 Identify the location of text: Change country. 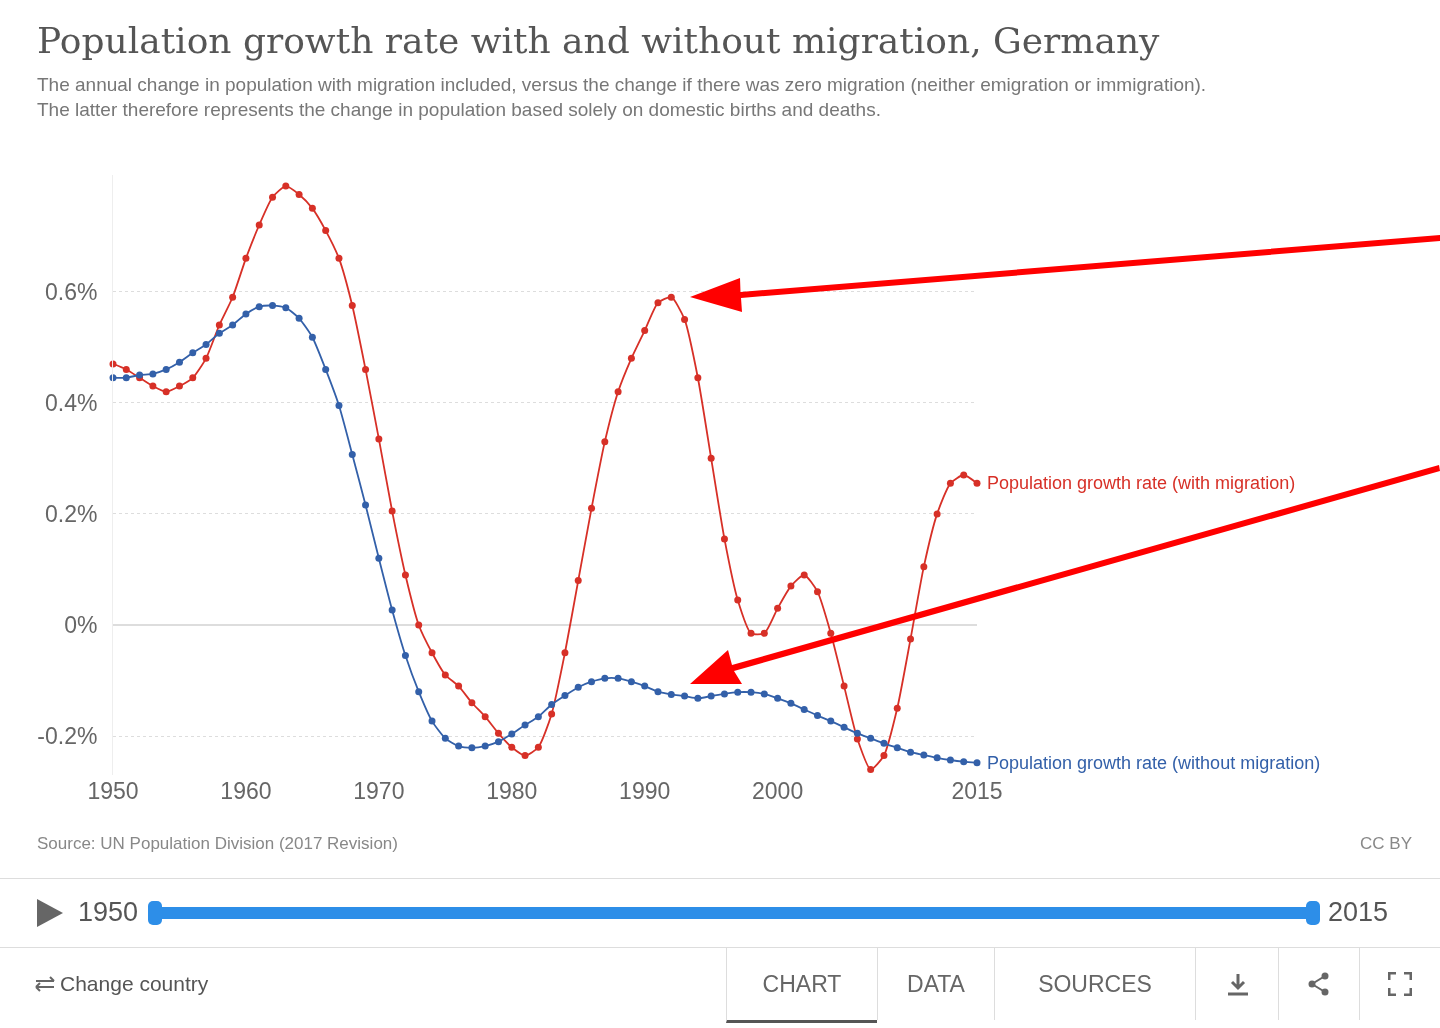
(134, 984).